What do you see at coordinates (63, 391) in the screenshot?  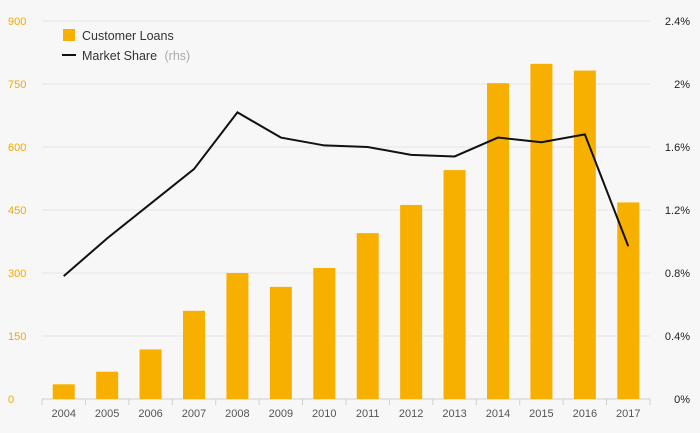 I see `bar-2004` at bounding box center [63, 391].